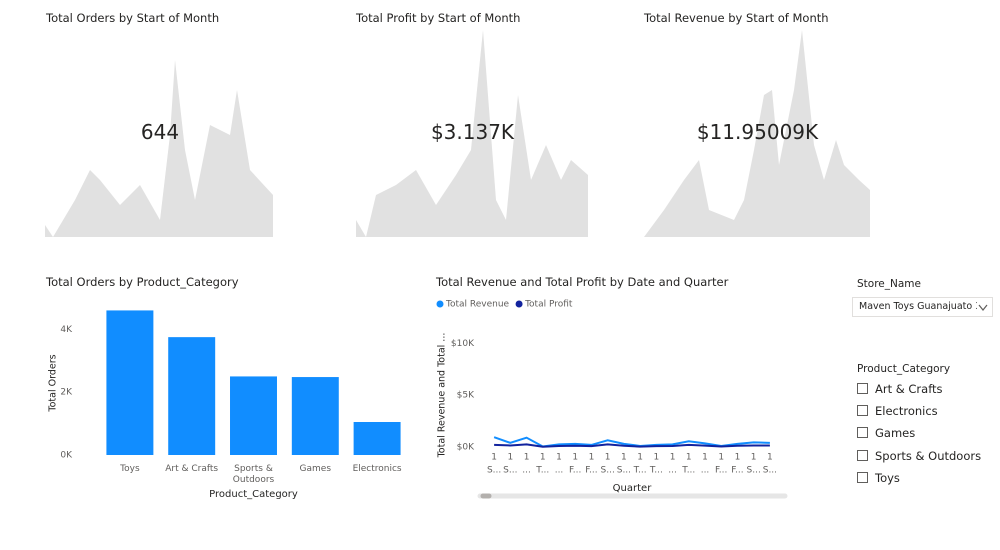  I want to click on slicer-item-label: Sports & Outdoors, so click(928, 455).